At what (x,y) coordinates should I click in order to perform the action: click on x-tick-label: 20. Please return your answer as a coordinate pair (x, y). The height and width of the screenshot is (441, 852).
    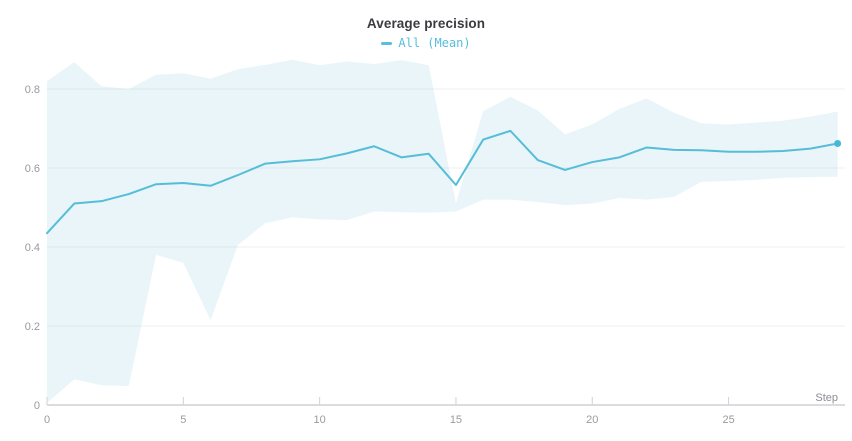
    Looking at the image, I should click on (592, 420).